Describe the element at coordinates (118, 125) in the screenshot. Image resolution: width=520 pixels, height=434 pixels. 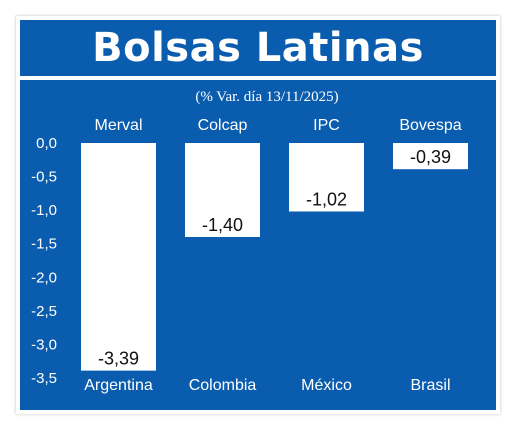
I see `index-label: Merval` at that location.